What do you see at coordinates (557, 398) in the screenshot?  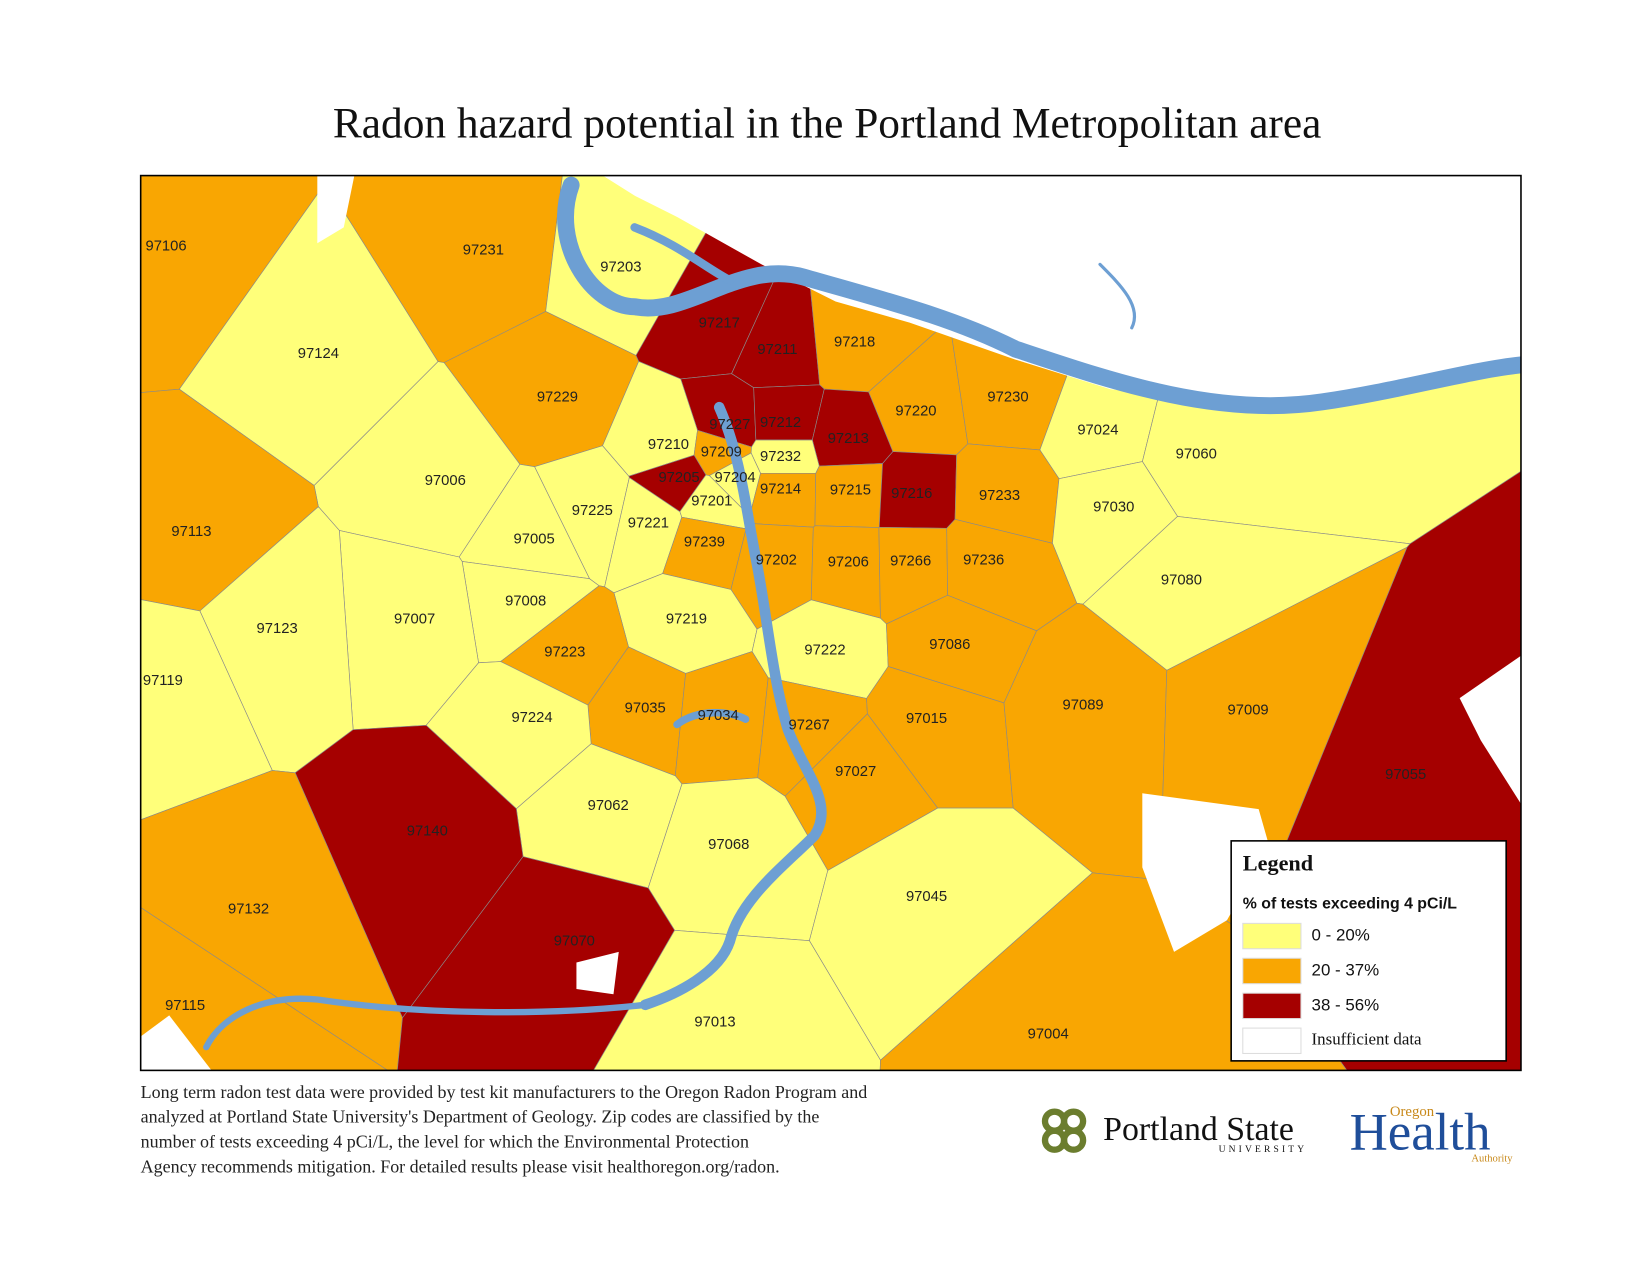 I see `zip-label: 97229` at bounding box center [557, 398].